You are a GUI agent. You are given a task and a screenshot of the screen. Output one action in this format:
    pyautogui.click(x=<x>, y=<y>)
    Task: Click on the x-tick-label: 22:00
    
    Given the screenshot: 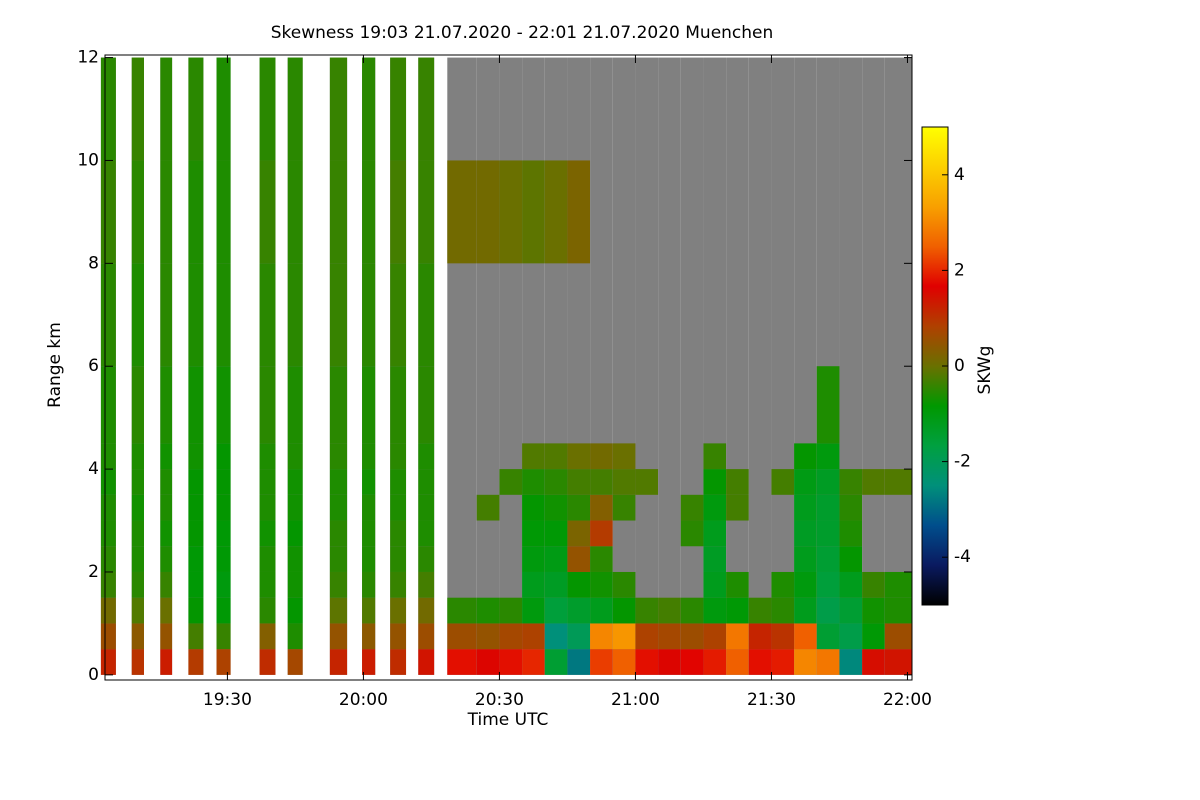 What is the action you would take?
    pyautogui.click(x=907, y=700)
    